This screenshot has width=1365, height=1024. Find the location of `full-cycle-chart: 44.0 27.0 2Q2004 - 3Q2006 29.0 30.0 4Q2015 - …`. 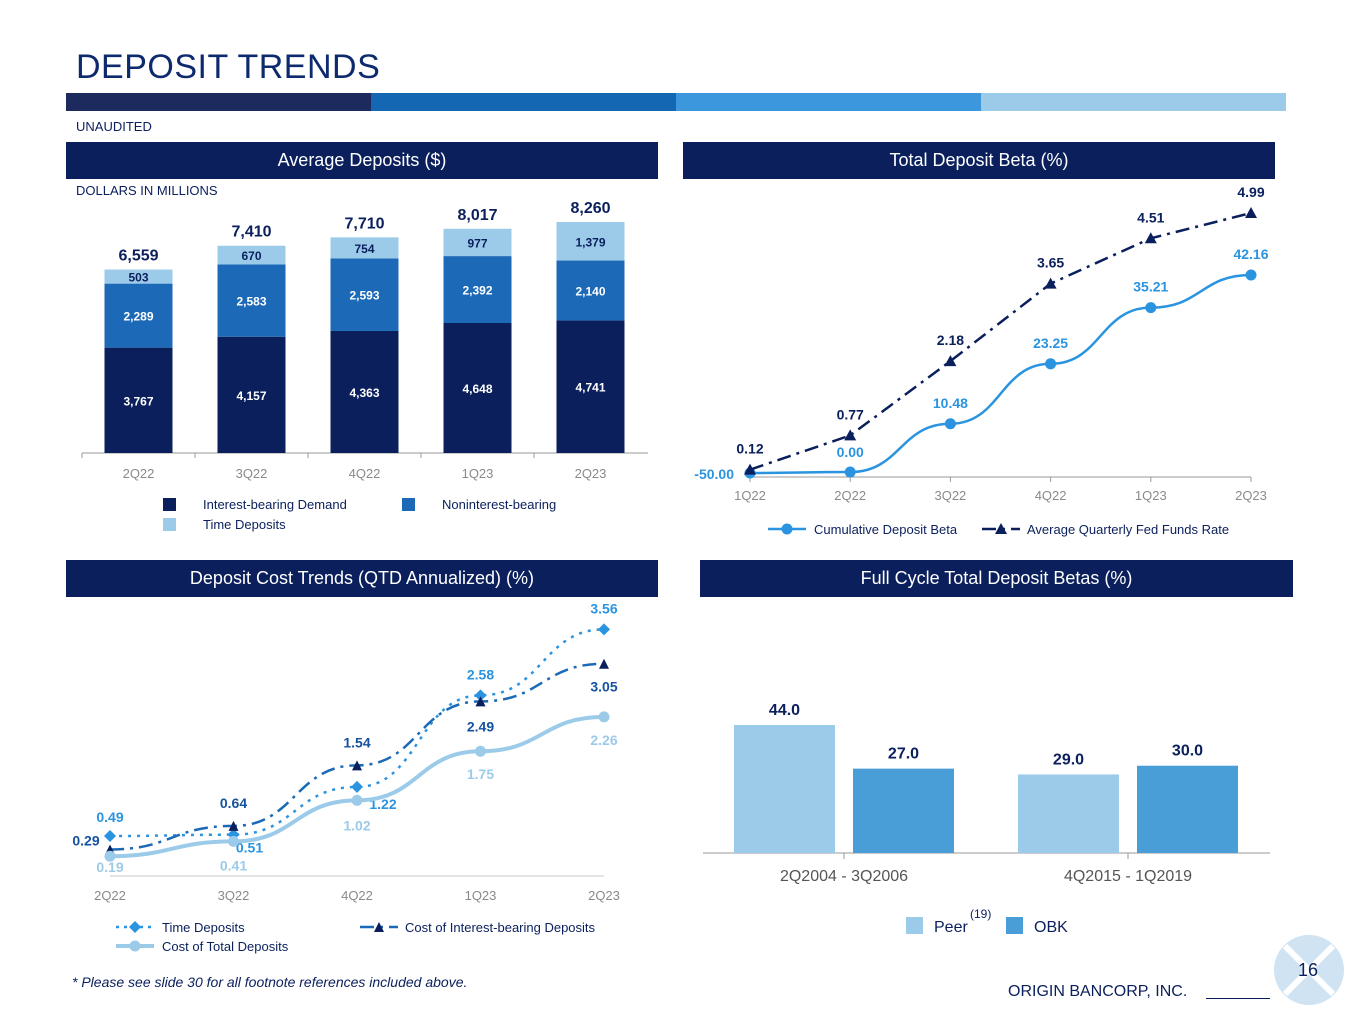

full-cycle-chart: 44.0 27.0 2Q2004 - 3Q2006 29.0 30.0 4Q2015 - … is located at coordinates (986, 819).